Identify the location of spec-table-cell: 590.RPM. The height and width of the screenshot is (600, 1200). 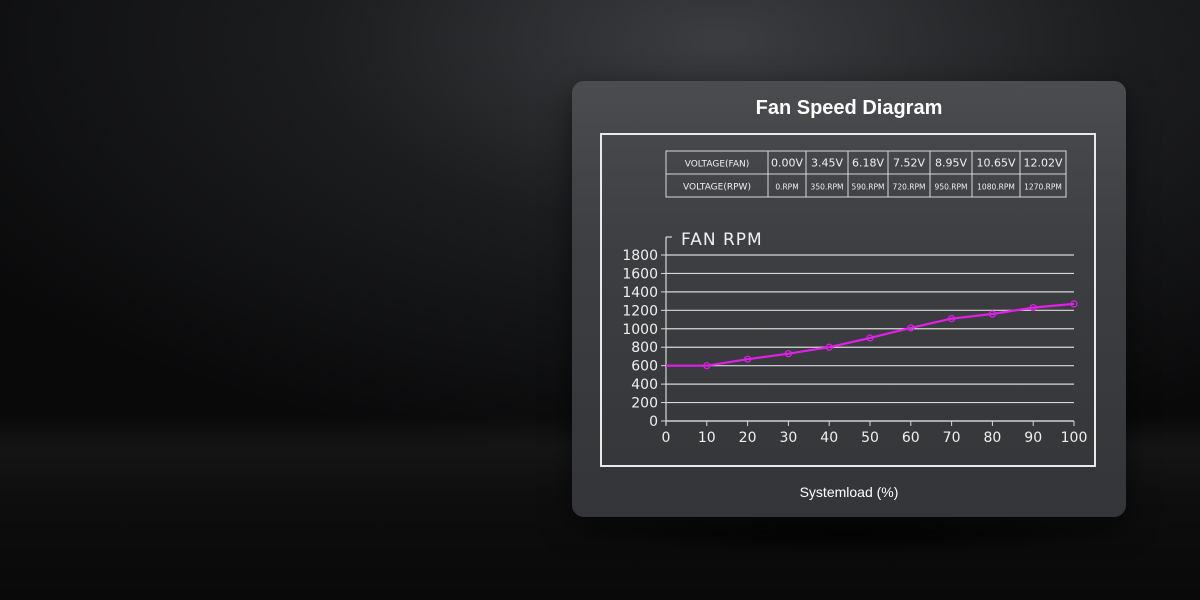
(868, 187).